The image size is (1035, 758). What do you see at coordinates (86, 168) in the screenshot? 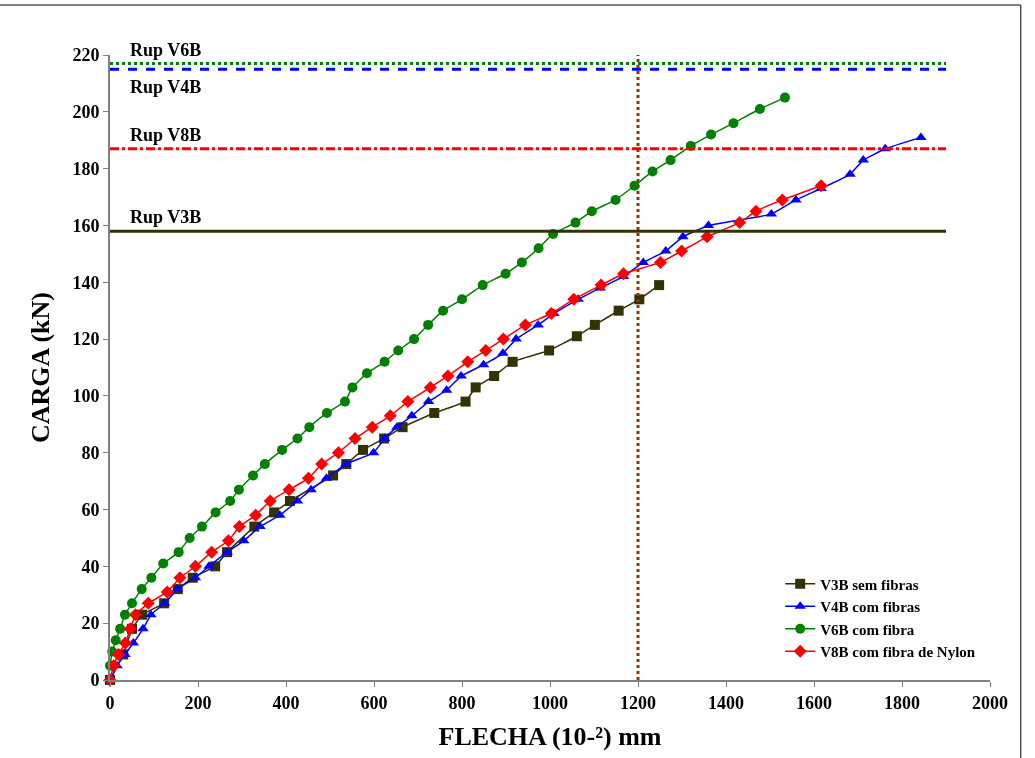
I see `y-tick-label: 180` at bounding box center [86, 168].